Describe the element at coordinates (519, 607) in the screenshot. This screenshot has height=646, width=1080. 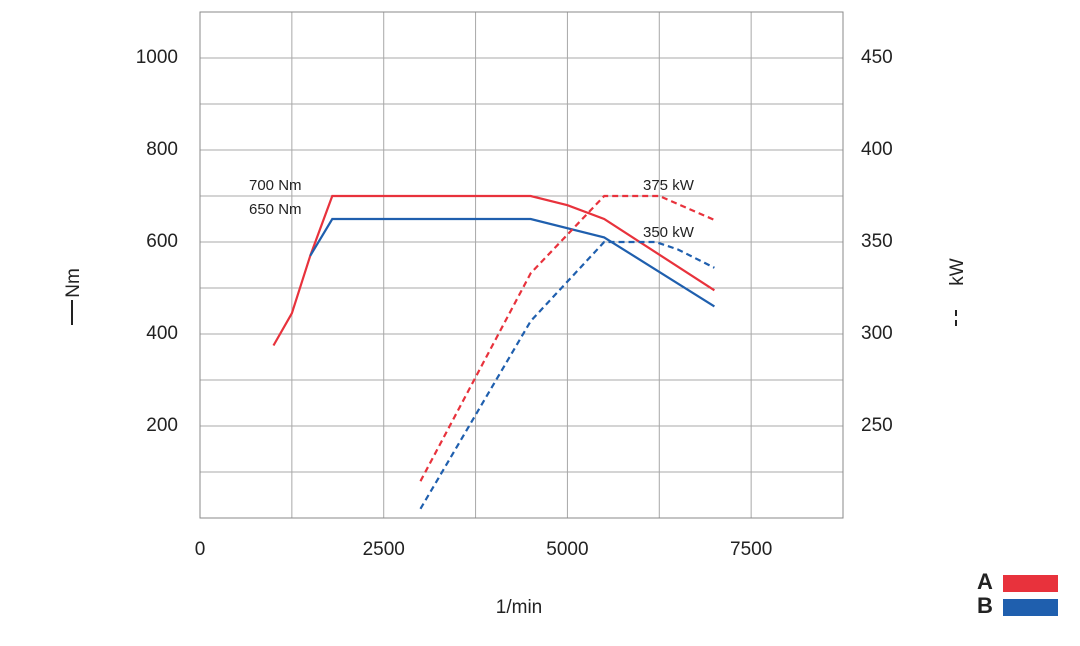
I see `x-axis-label: 1/min` at that location.